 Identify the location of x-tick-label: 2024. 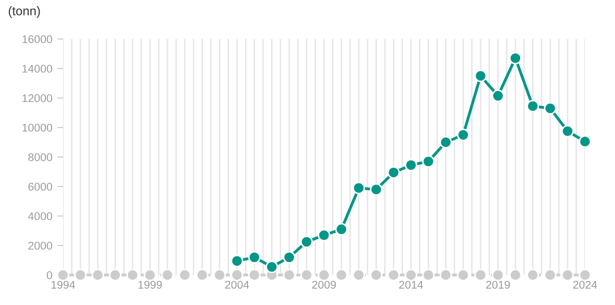
(585, 284).